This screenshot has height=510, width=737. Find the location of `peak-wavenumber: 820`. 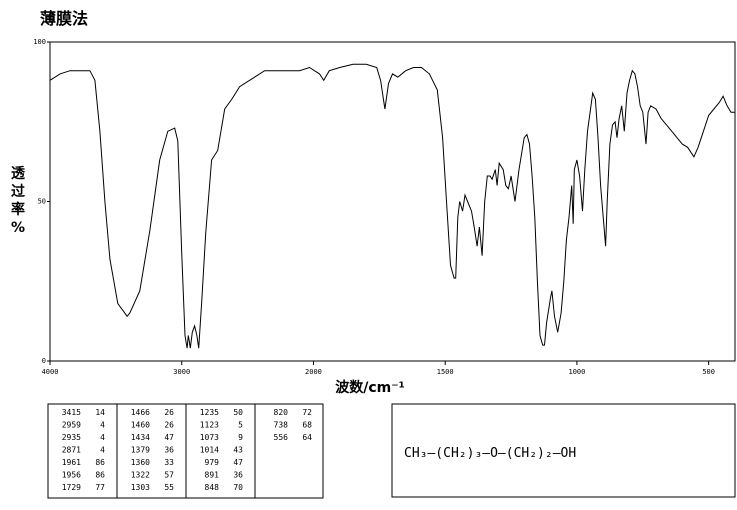

peak-wavenumber: 820 is located at coordinates (281, 412).